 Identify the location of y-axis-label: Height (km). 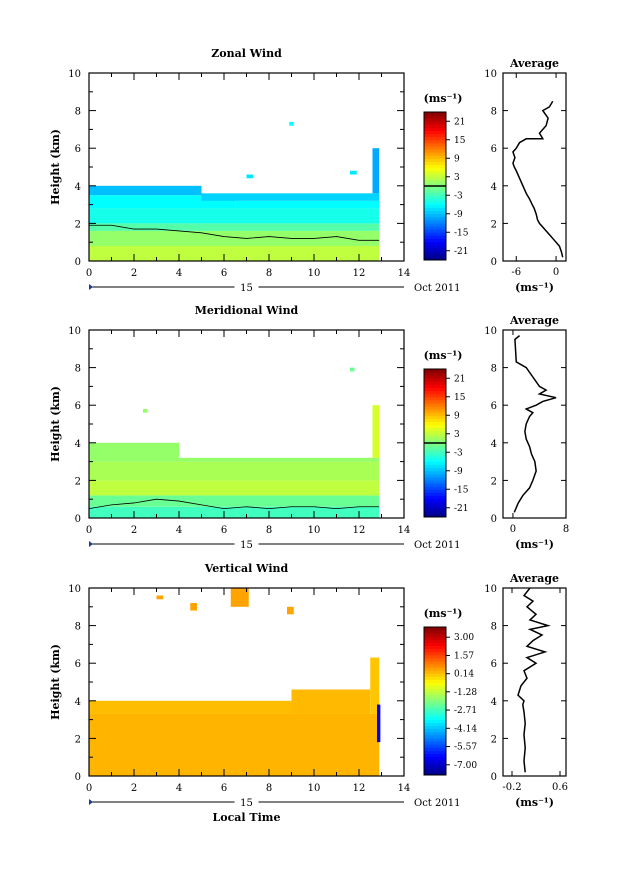
(55, 682).